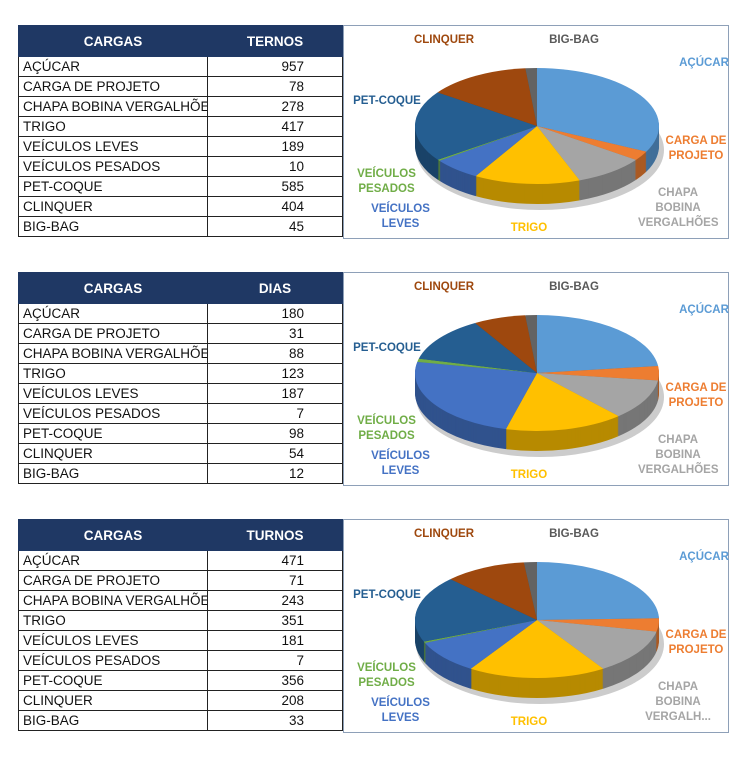  I want to click on table-row: PET-COQUE 585, so click(180, 186).